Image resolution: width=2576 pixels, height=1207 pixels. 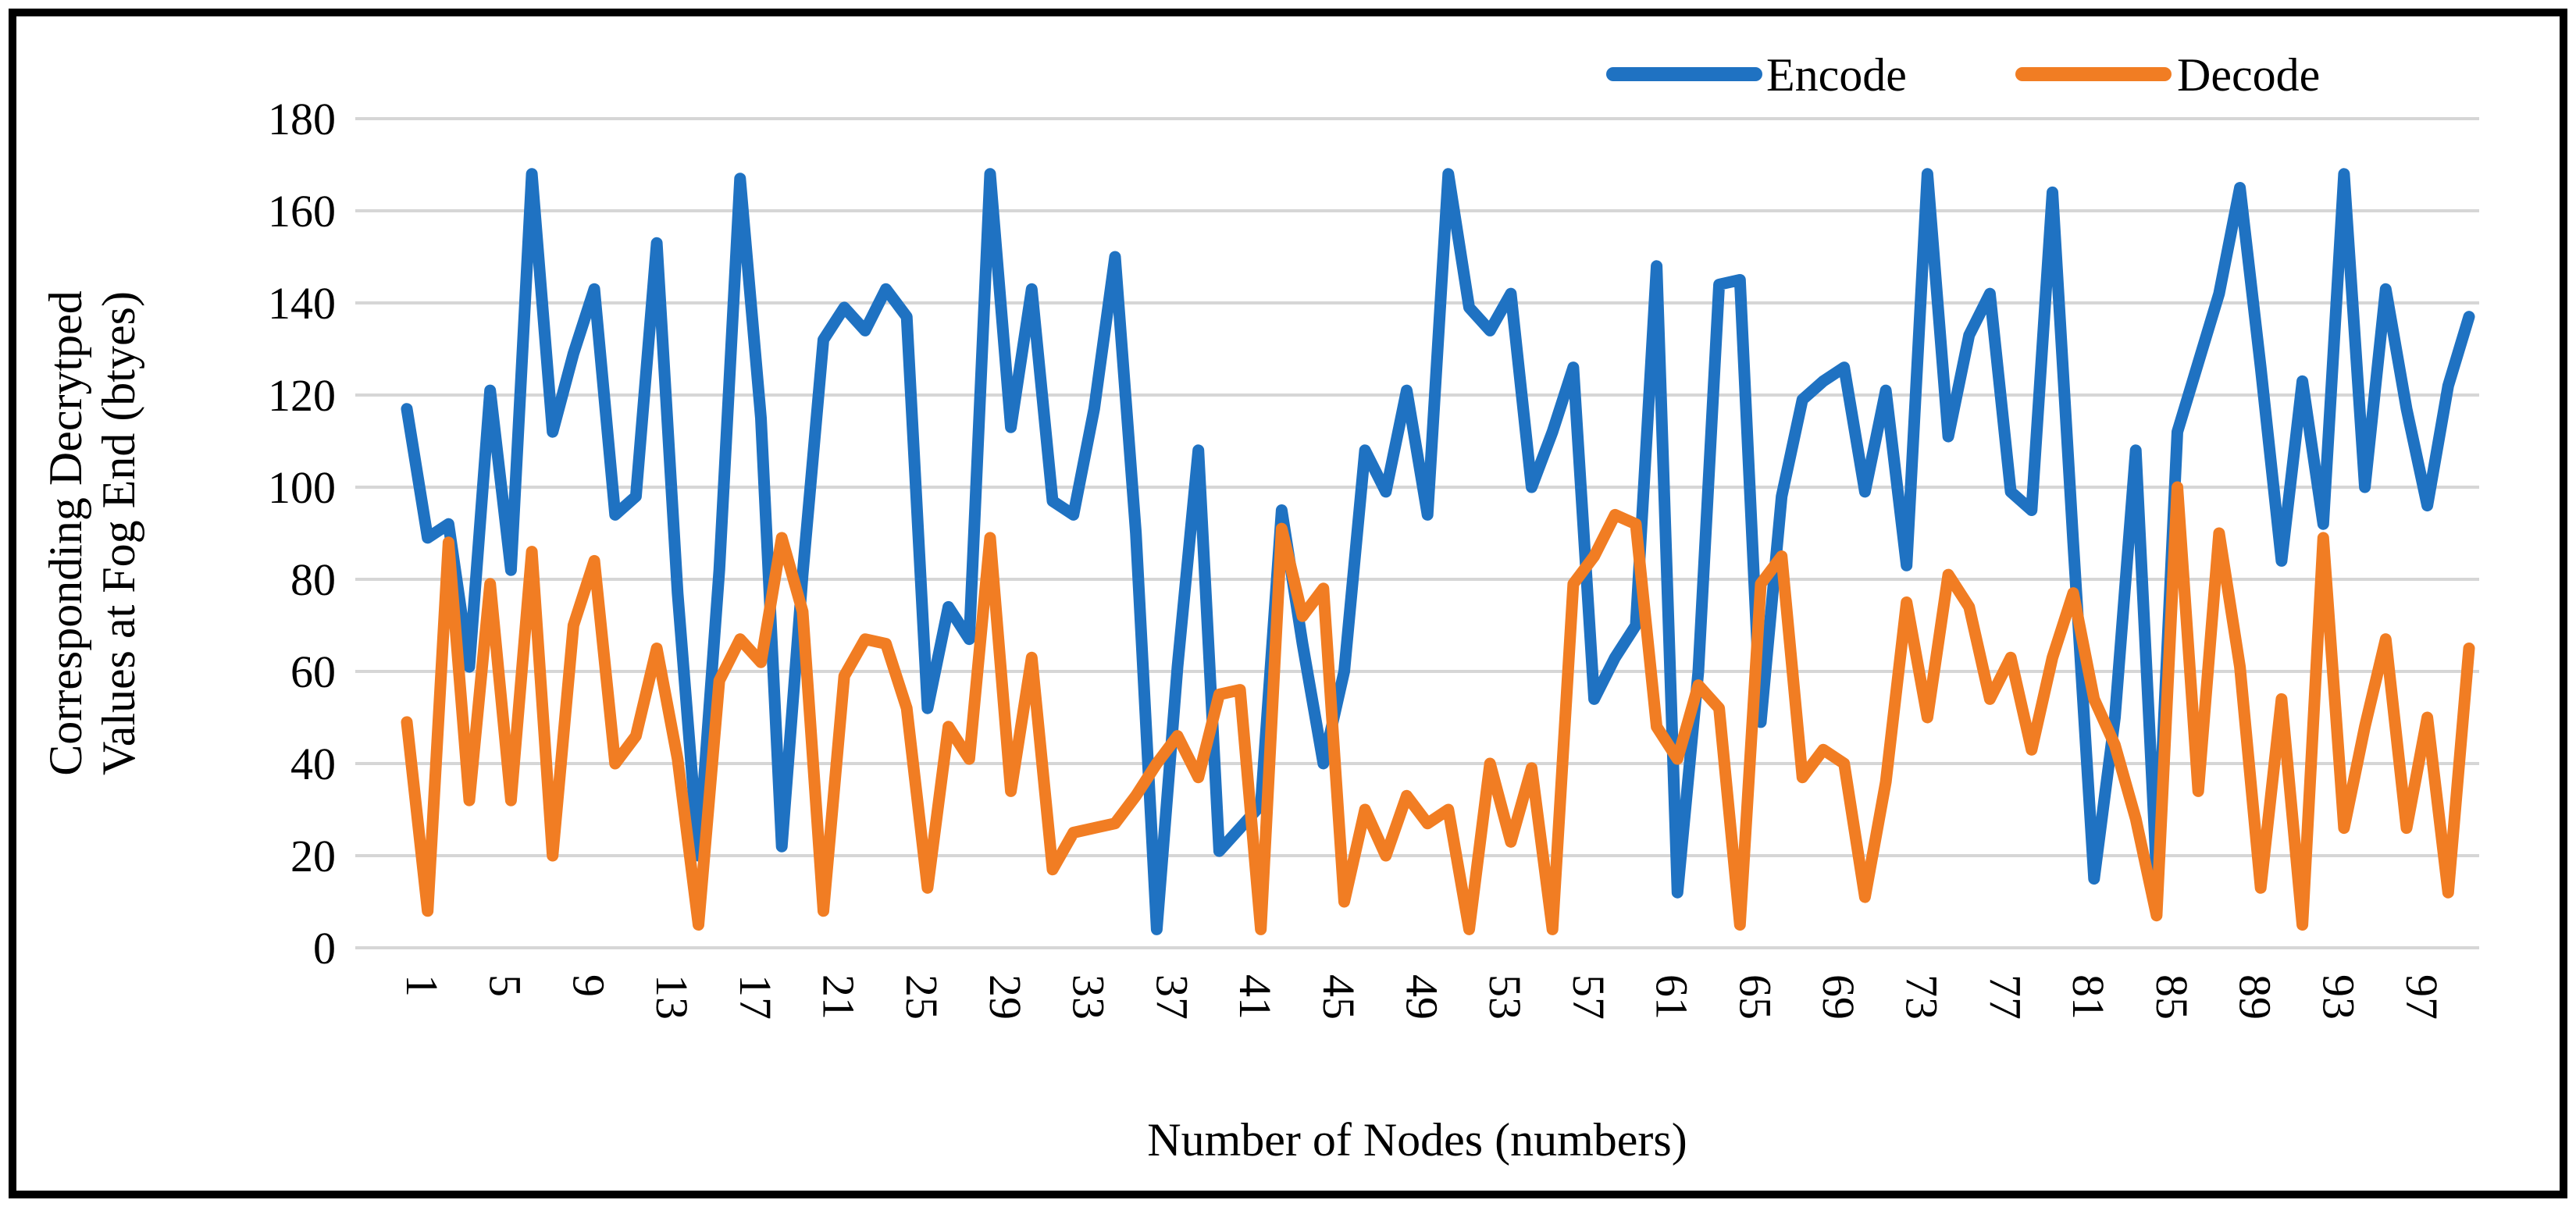 I want to click on y-tick-label-100: 100, so click(x=302, y=487).